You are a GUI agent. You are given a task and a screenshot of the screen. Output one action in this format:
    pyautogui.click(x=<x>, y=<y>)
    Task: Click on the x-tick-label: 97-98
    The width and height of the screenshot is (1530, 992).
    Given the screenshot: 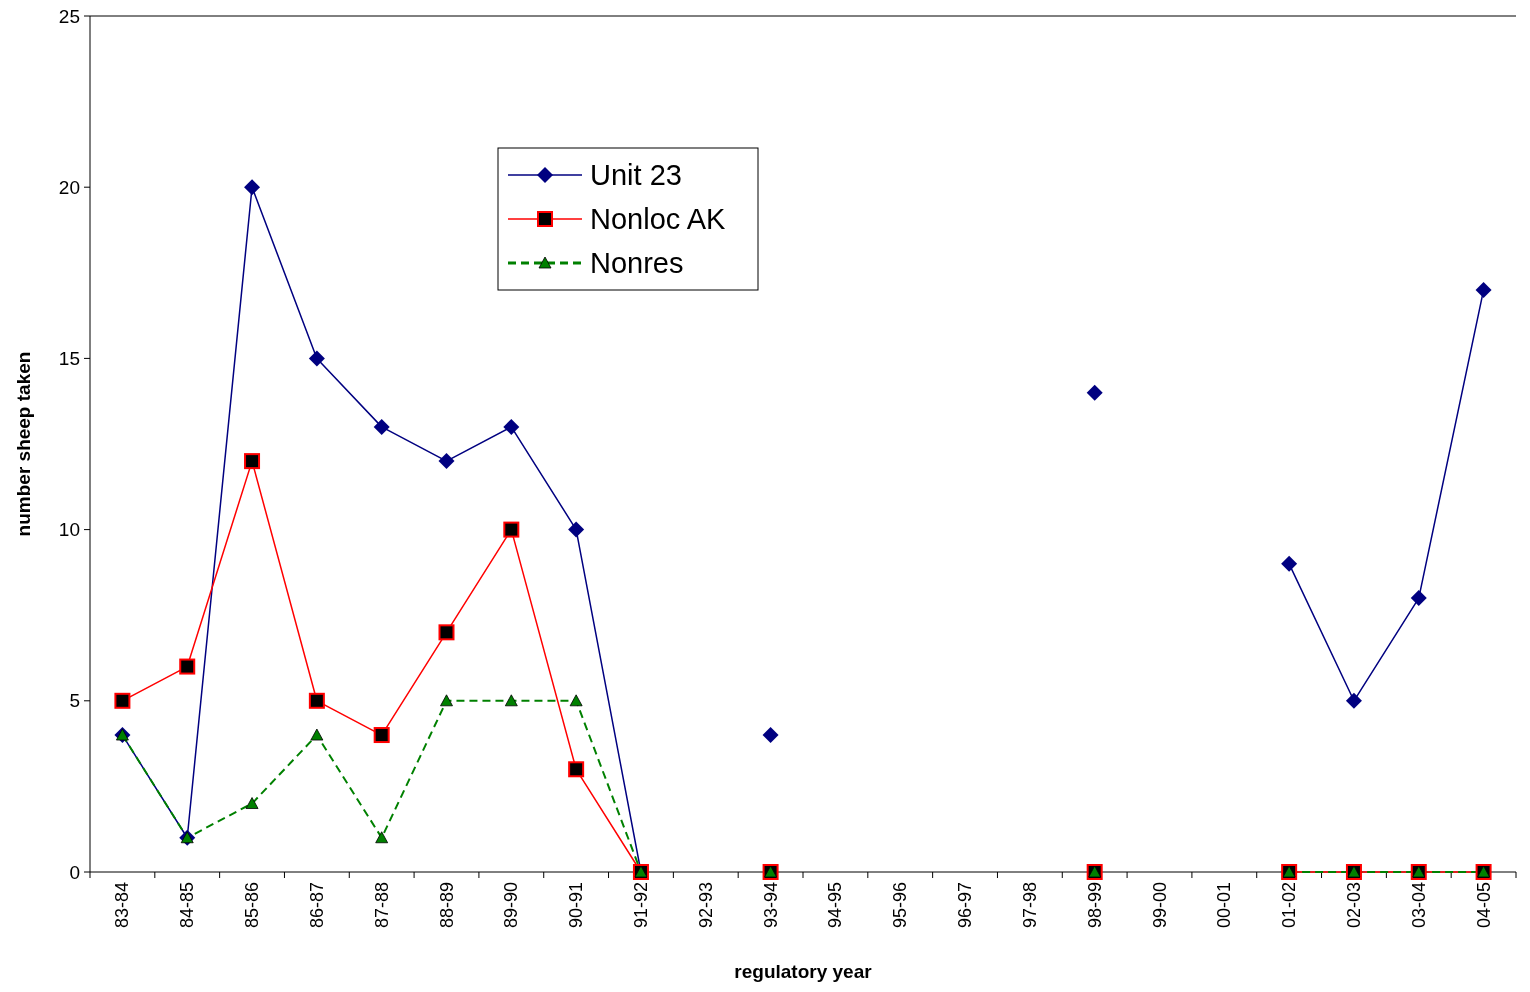 What is the action you would take?
    pyautogui.click(x=1029, y=905)
    